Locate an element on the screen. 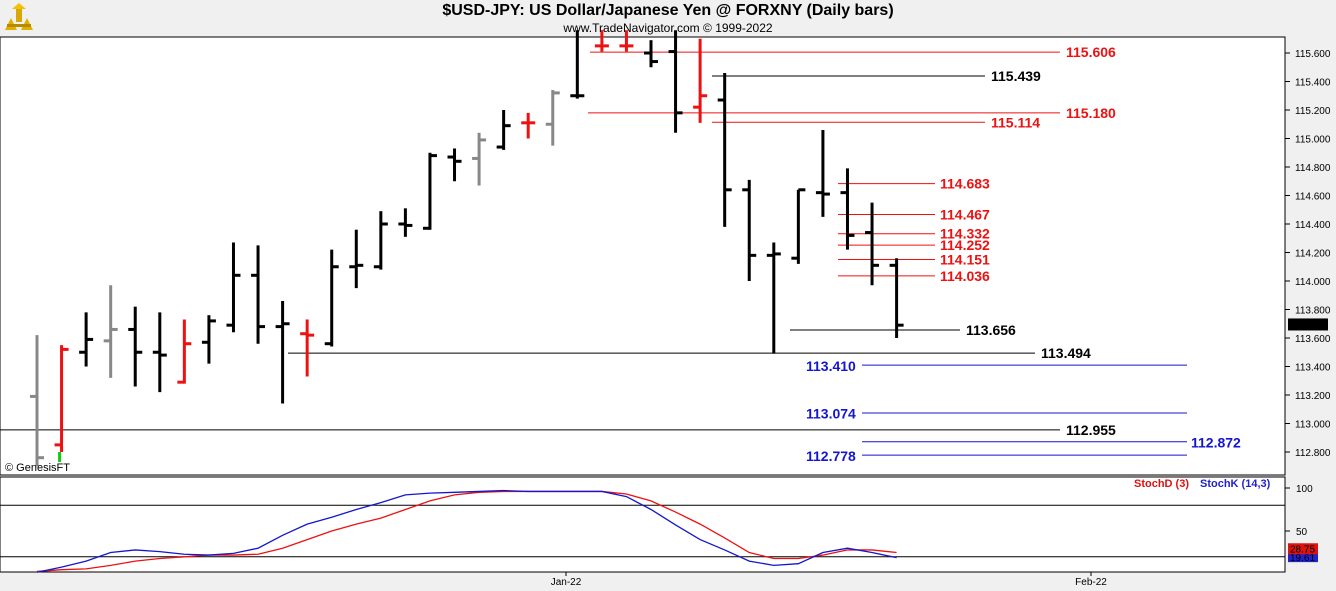  stochk-last-value: 19.61 is located at coordinates (1302, 558).